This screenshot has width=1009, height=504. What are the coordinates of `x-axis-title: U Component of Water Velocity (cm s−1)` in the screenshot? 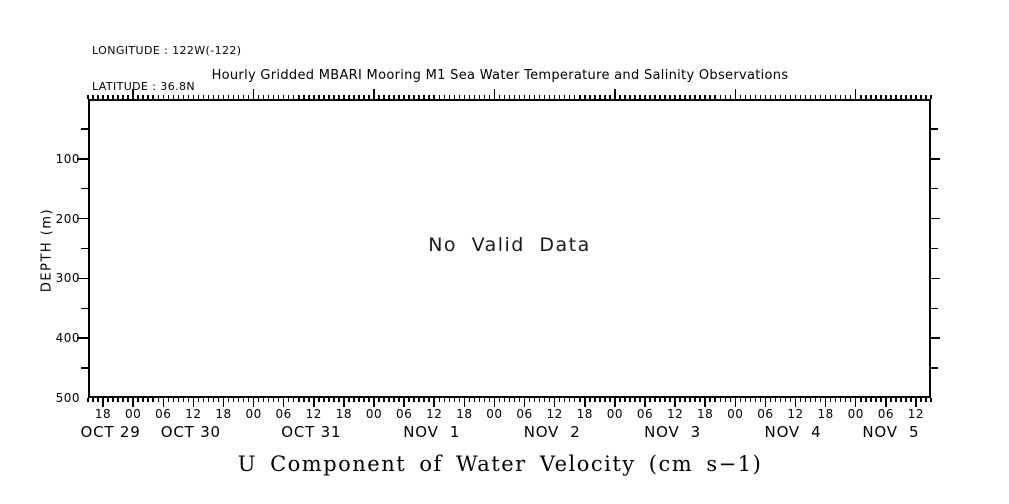 It's located at (500, 464).